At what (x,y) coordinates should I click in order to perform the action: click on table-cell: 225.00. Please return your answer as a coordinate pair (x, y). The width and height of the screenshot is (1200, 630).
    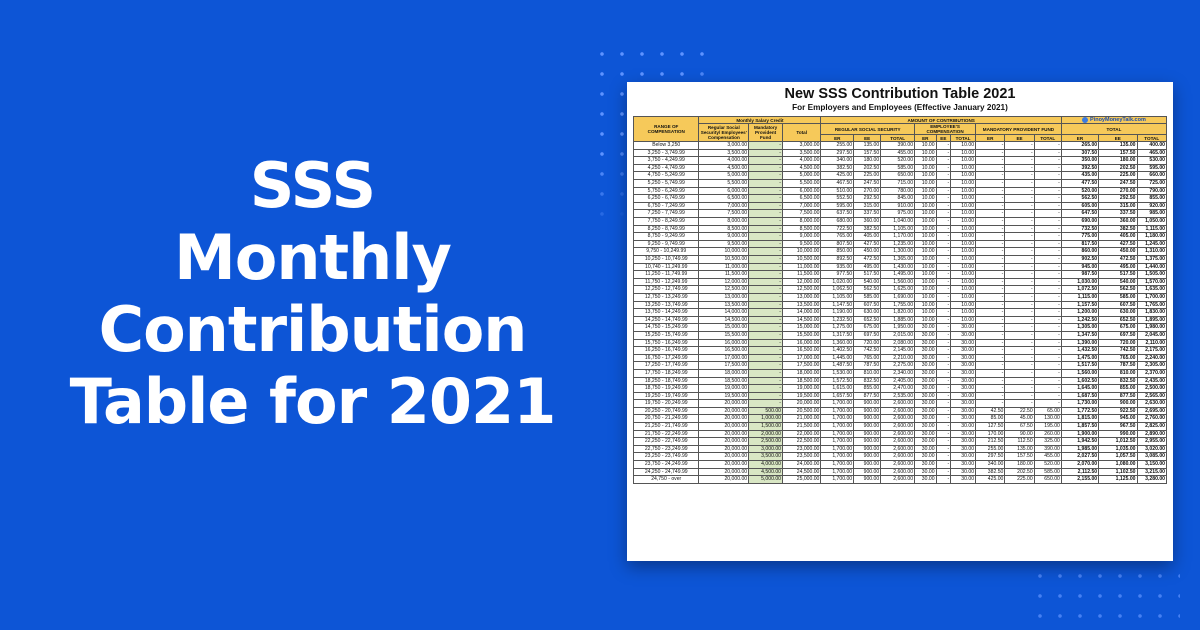
    Looking at the image, I should click on (1118, 176).